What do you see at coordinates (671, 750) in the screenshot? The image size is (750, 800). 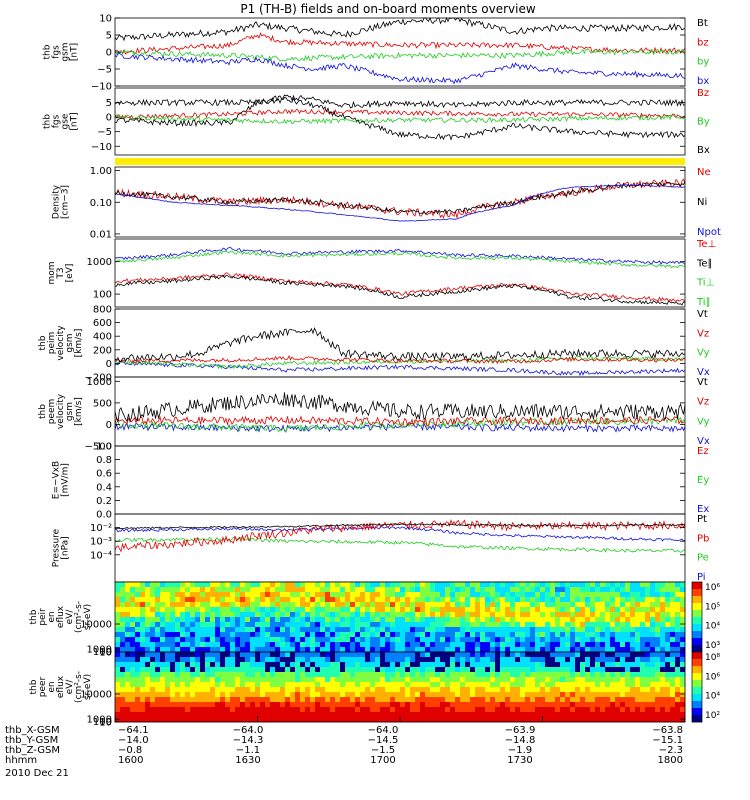 I see `time-axis-value: −2.3` at bounding box center [671, 750].